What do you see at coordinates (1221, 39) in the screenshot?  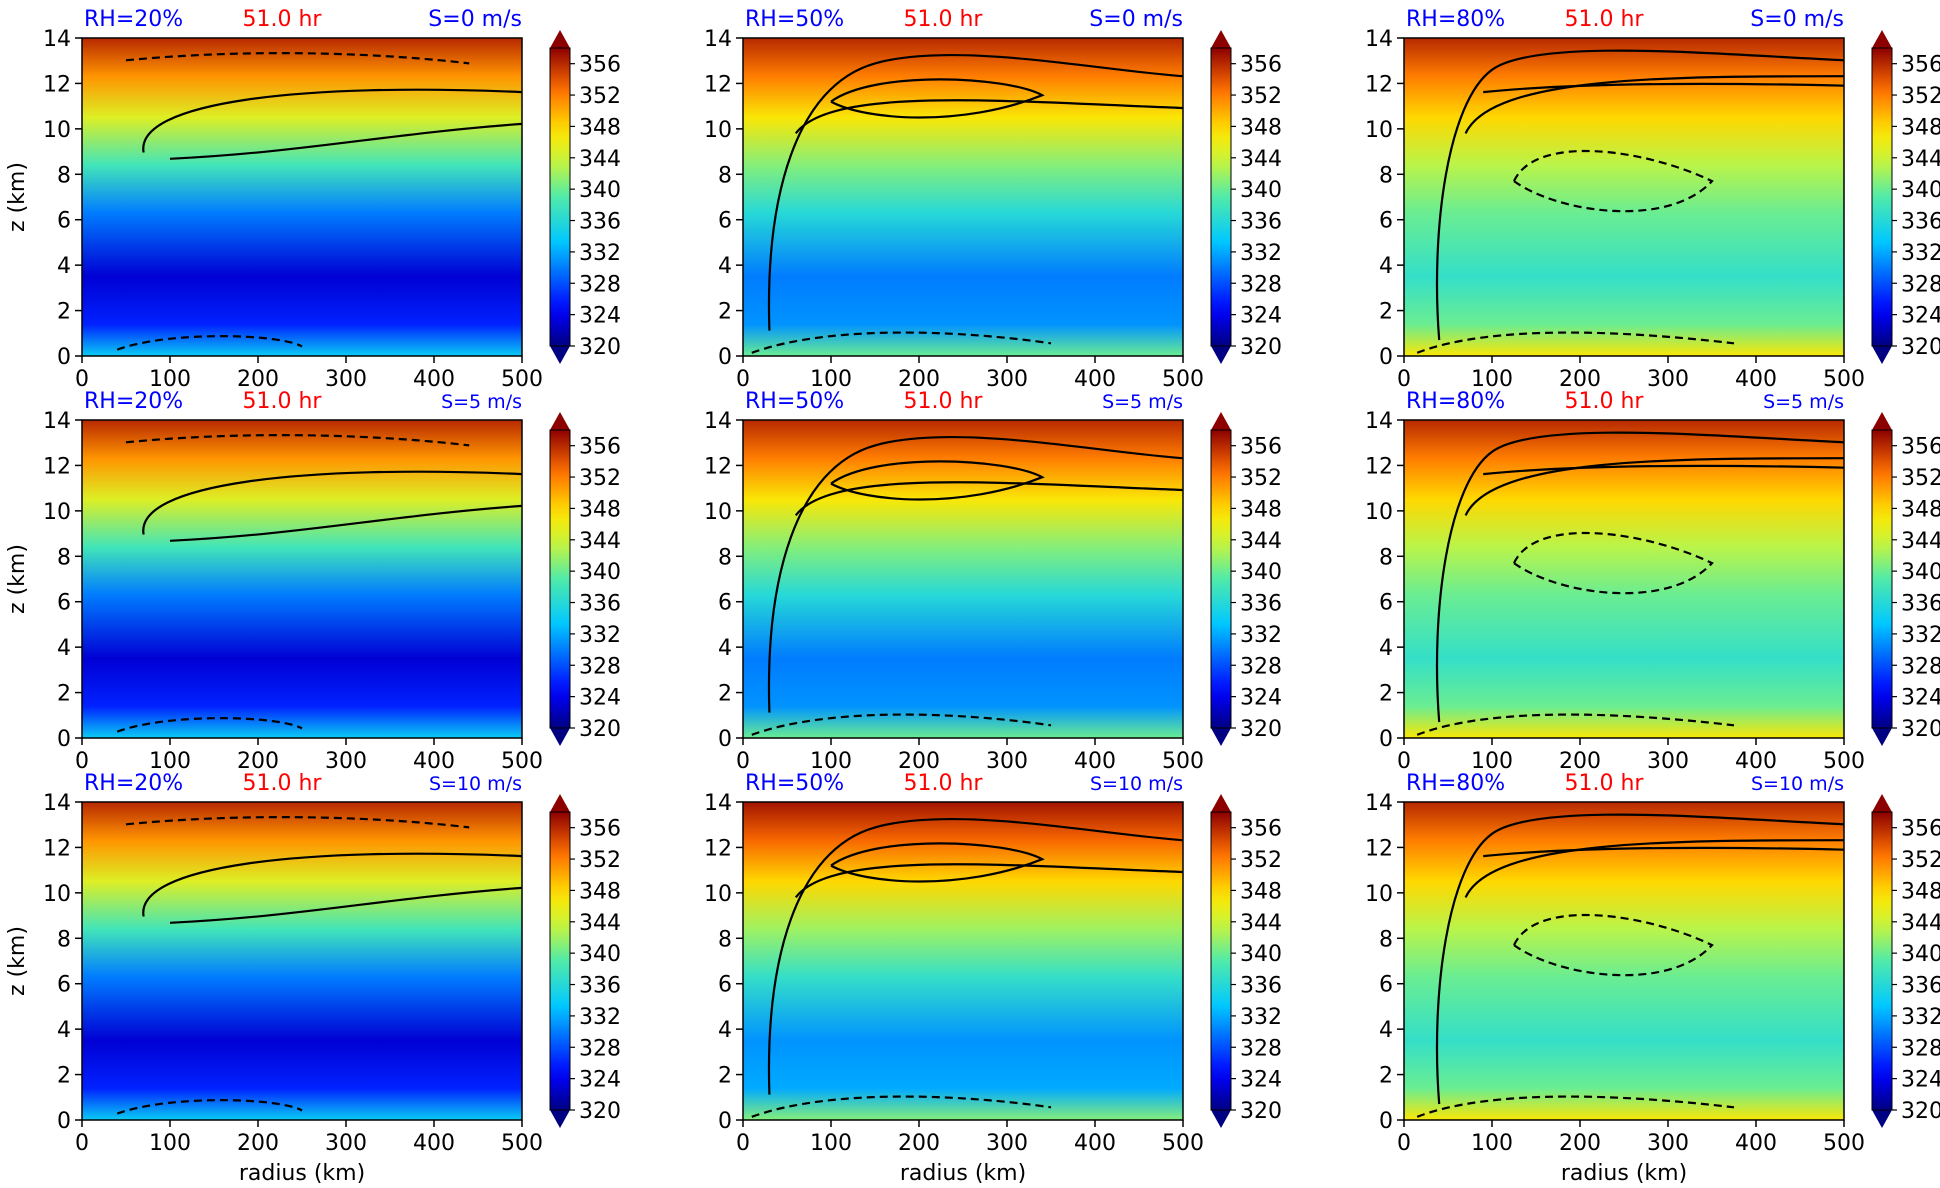 I see `colorbar-extend-top` at bounding box center [1221, 39].